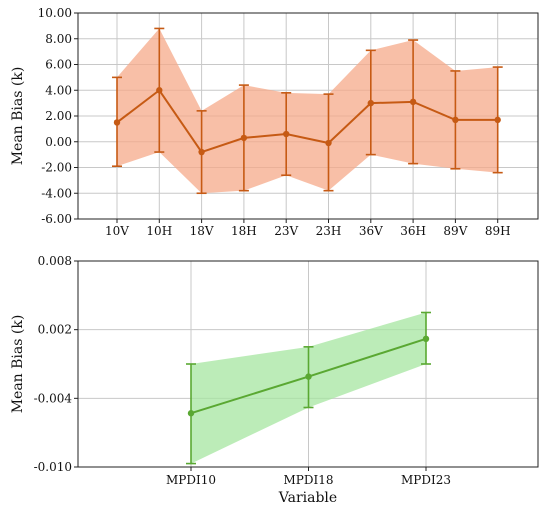 Image resolution: width=550 pixels, height=510 pixels. Describe the element at coordinates (55, 13) in the screenshot. I see `y-tick-label: 10.00` at that location.